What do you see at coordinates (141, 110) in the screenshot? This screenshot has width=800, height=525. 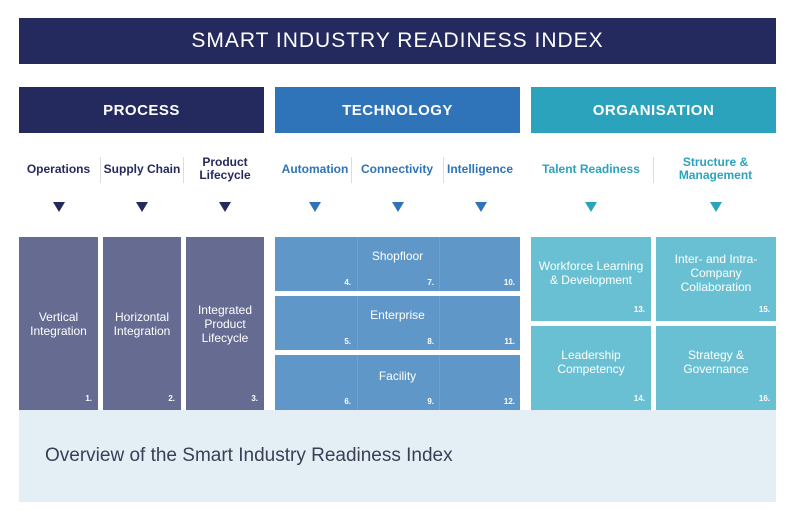 I see `pillar-process: PROCESS` at bounding box center [141, 110].